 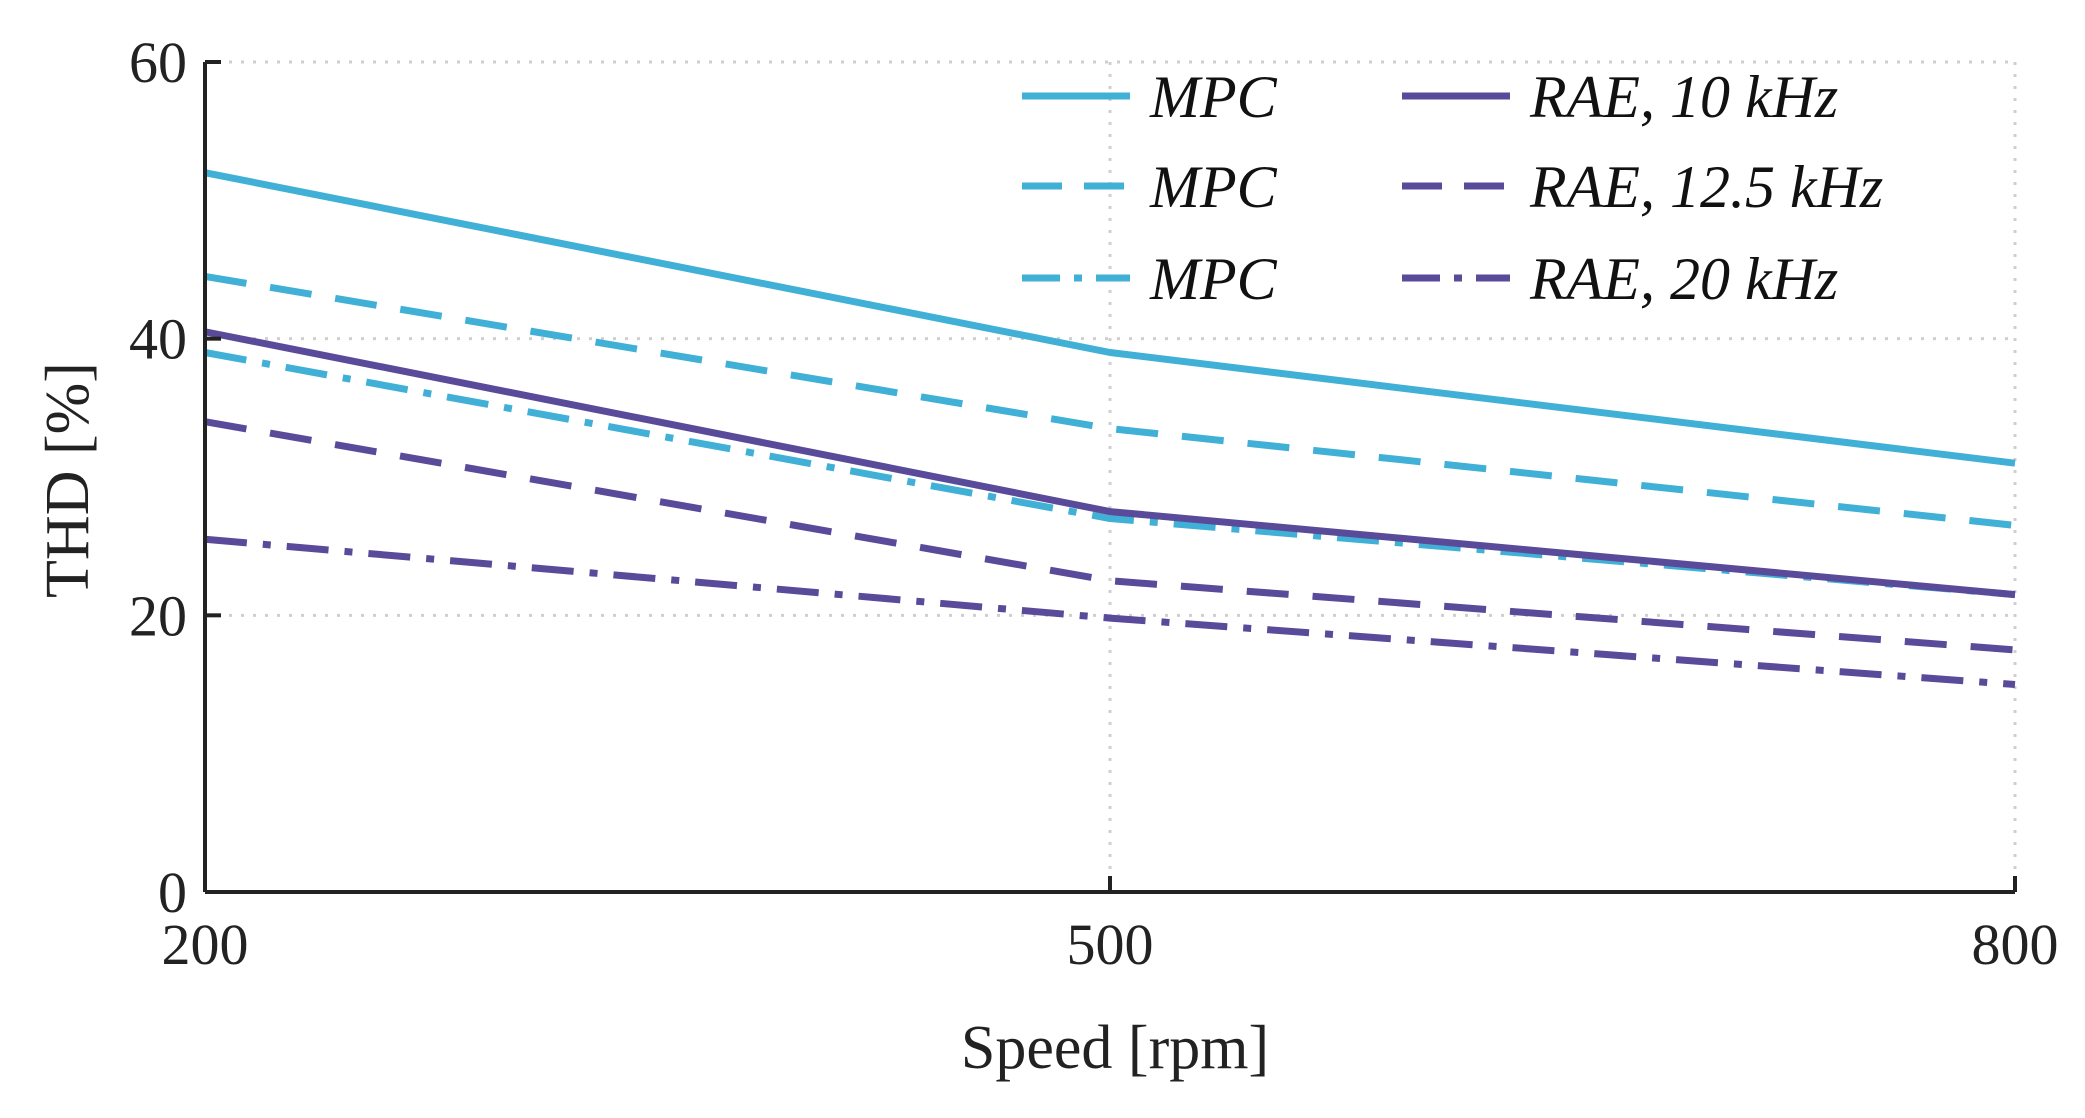 What do you see at coordinates (1213, 97) in the screenshot?
I see `legend-label-1: MPC` at bounding box center [1213, 97].